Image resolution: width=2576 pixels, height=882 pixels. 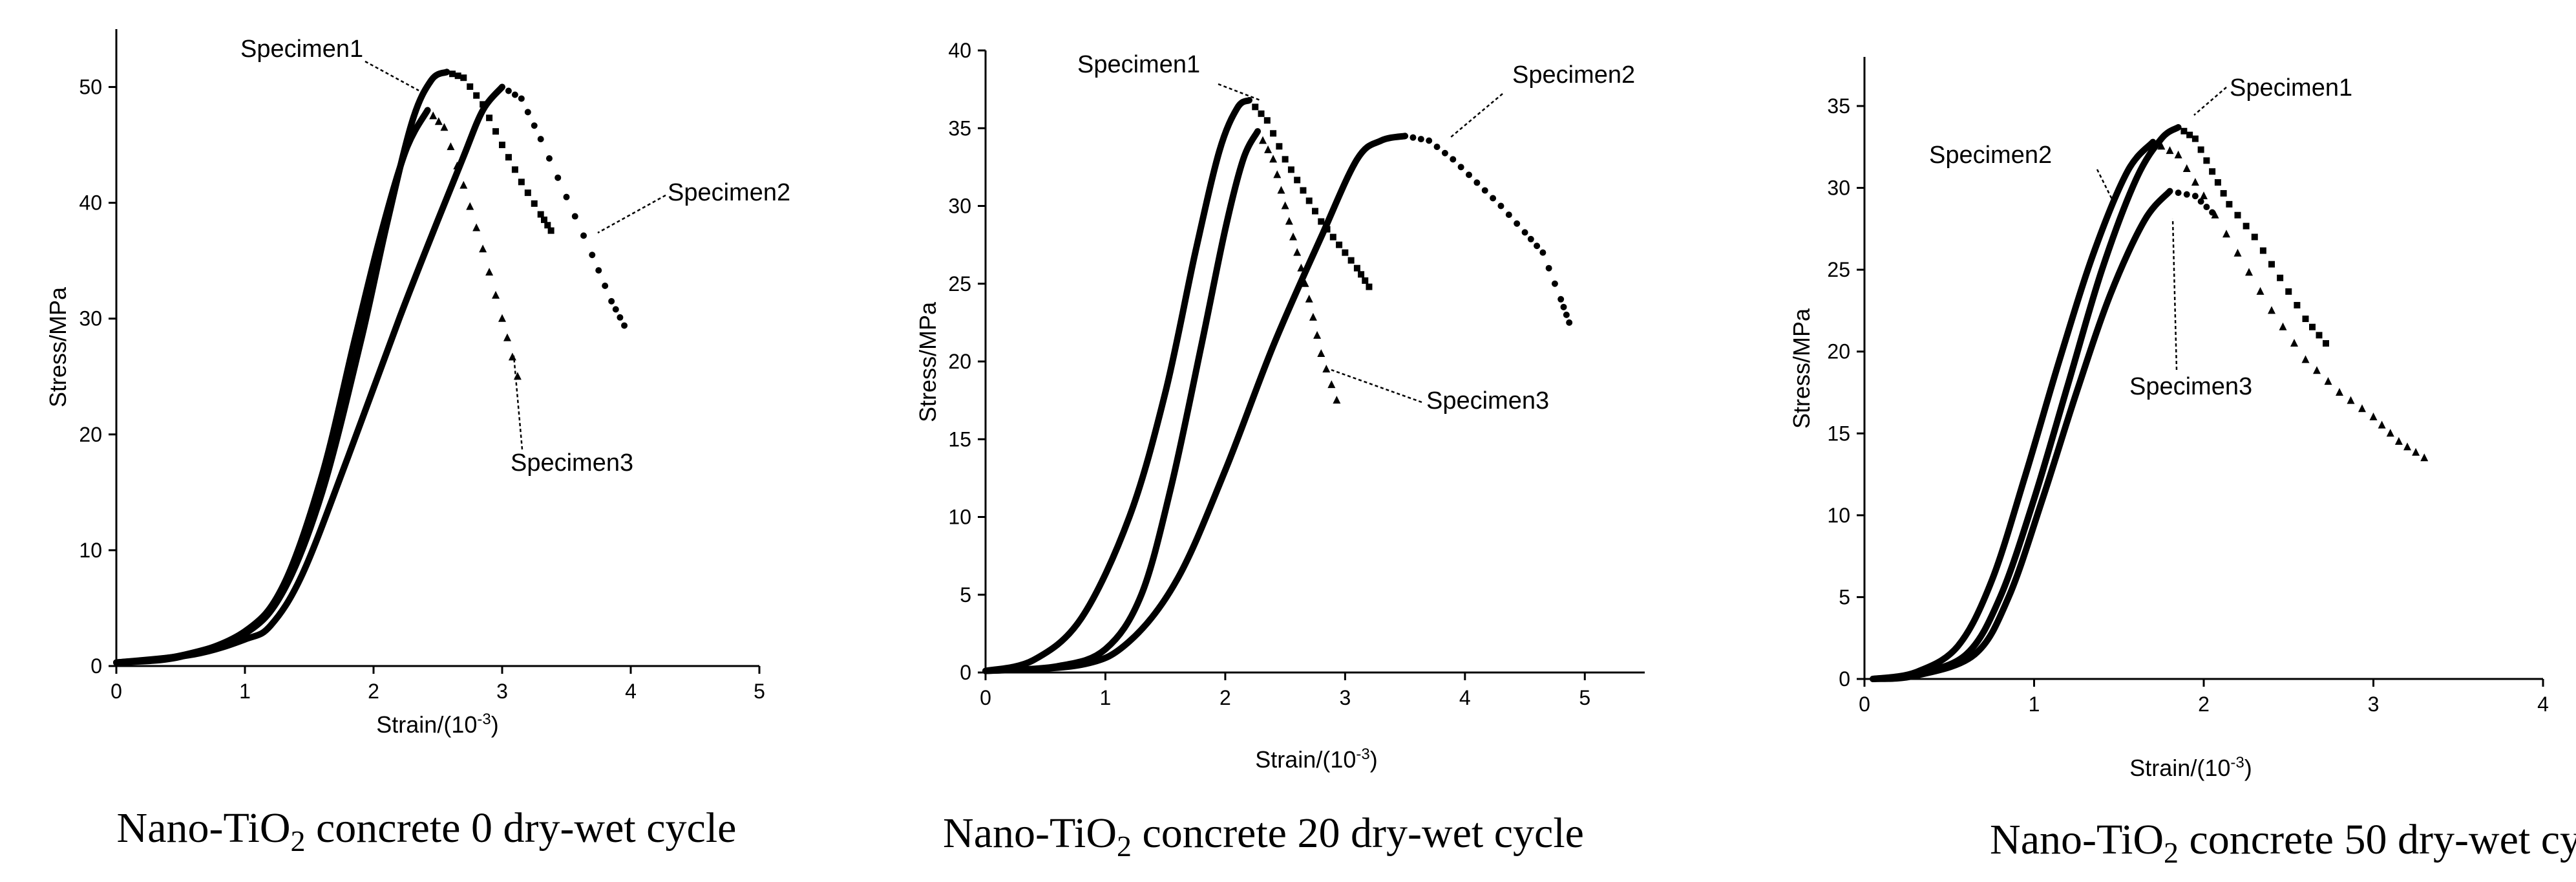 What do you see at coordinates (1225, 697) in the screenshot?
I see `x-tick-label: 2` at bounding box center [1225, 697].